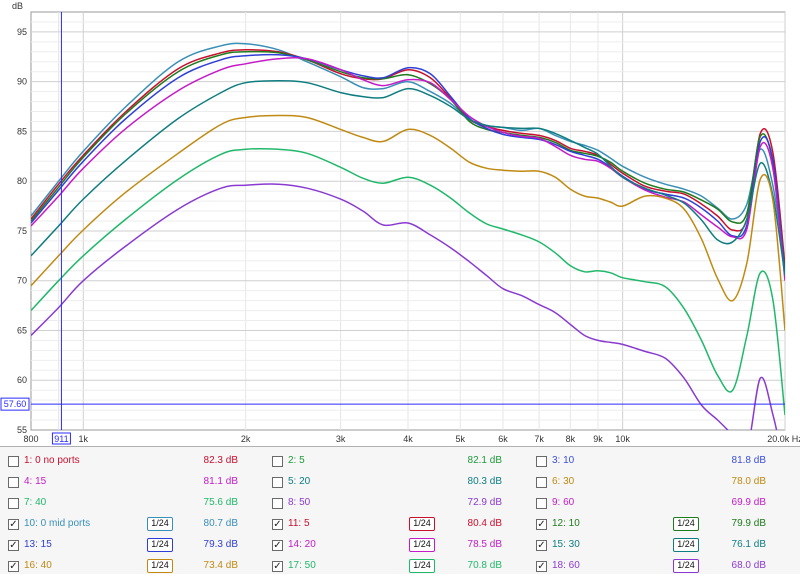  What do you see at coordinates (22, 330) in the screenshot?
I see `y-tick-label: 65` at bounding box center [22, 330].